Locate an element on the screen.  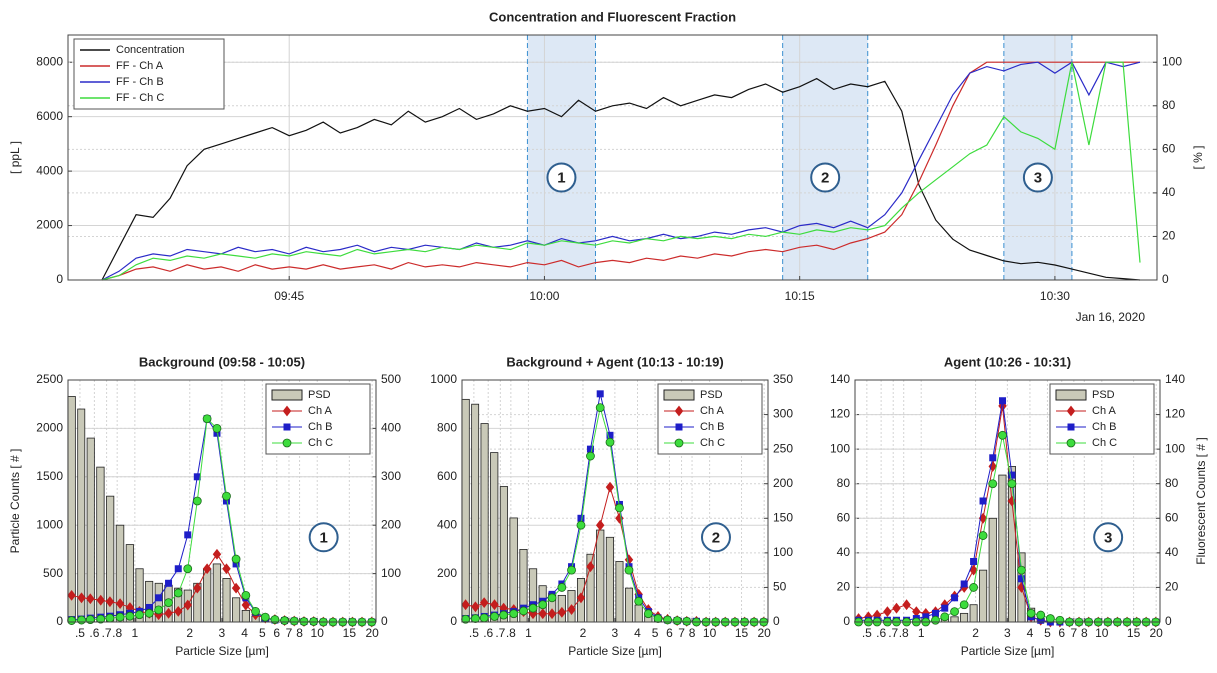
y-tick-label: 200 is located at coordinates (447, 573).